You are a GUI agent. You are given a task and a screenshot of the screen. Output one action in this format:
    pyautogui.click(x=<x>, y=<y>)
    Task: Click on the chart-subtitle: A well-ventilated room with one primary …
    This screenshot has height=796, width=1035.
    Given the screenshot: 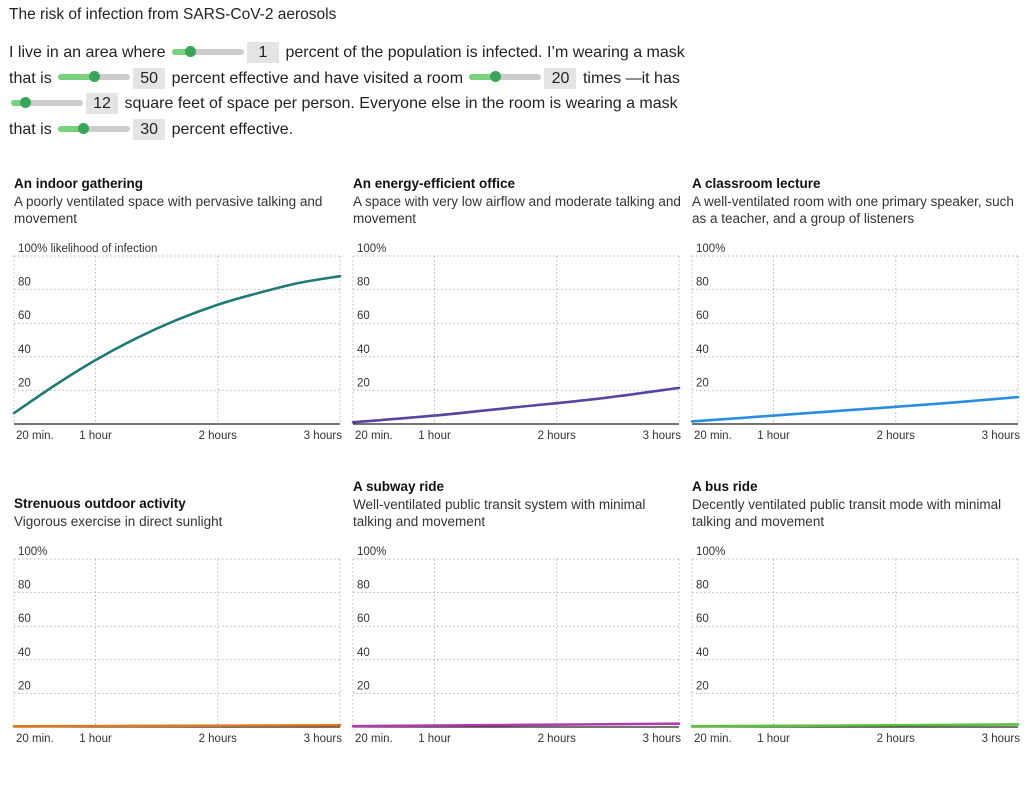 What is the action you would take?
    pyautogui.click(x=853, y=210)
    